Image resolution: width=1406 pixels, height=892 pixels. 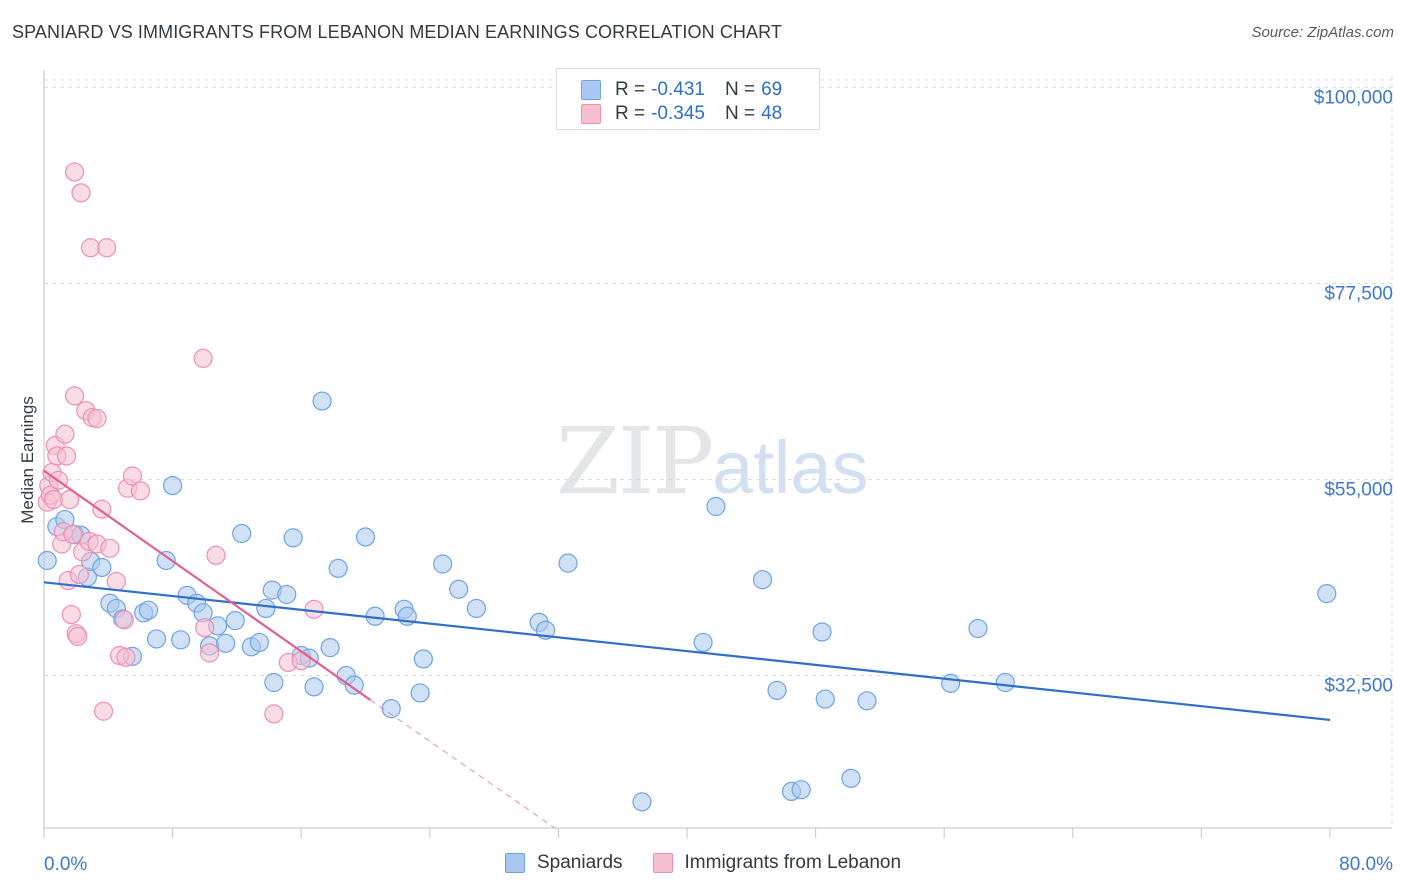 What do you see at coordinates (678, 113) in the screenshot?
I see `legend-r-value: -0.345` at bounding box center [678, 113].